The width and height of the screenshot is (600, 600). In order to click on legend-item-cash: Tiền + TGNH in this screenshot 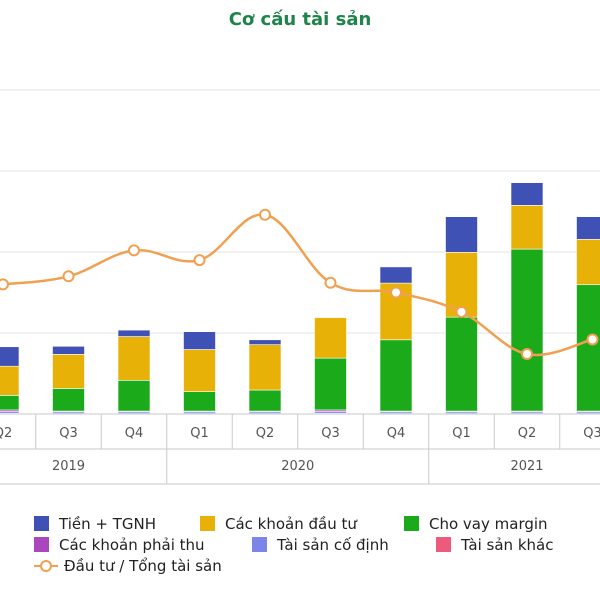, I will do `click(117, 524)`.